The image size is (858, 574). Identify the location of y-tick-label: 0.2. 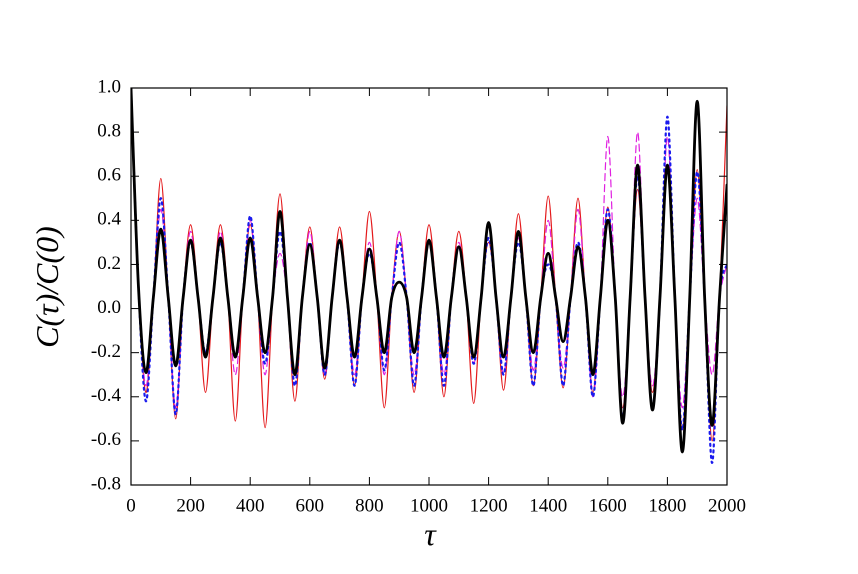
(109, 263).